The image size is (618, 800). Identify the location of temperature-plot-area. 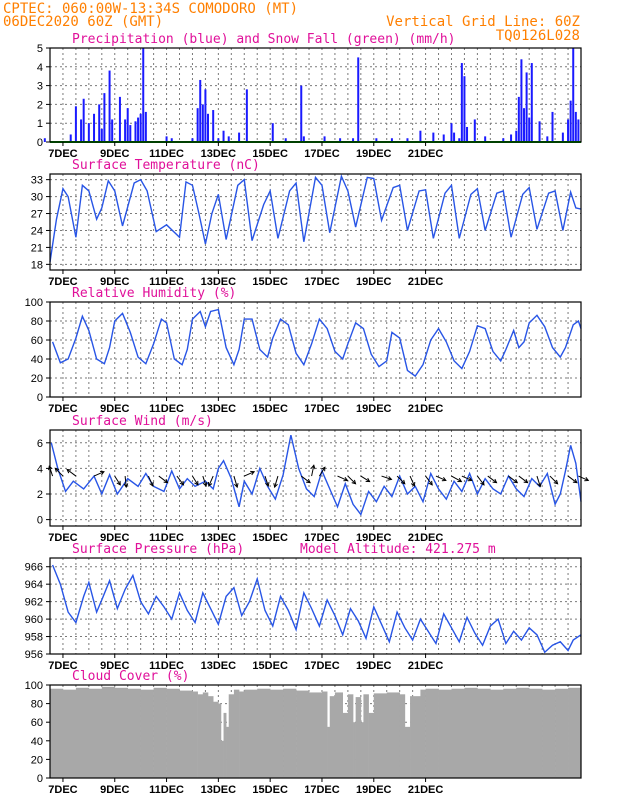
(315, 222).